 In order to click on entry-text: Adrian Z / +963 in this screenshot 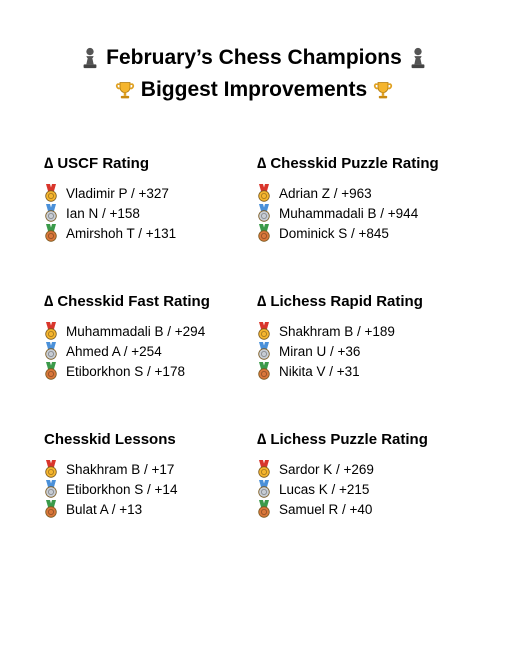, I will do `click(325, 193)`.